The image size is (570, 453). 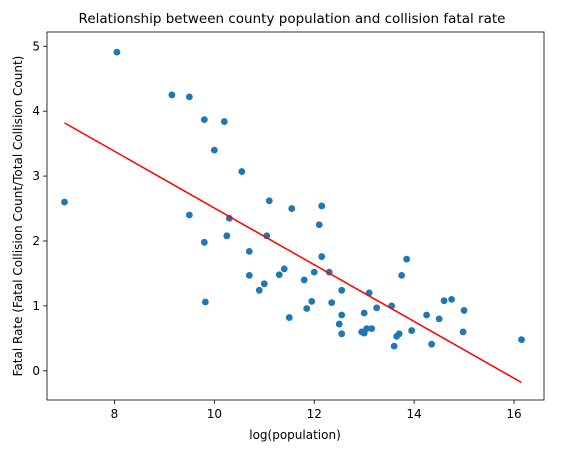 What do you see at coordinates (413, 414) in the screenshot?
I see `x-tick-label: 14` at bounding box center [413, 414].